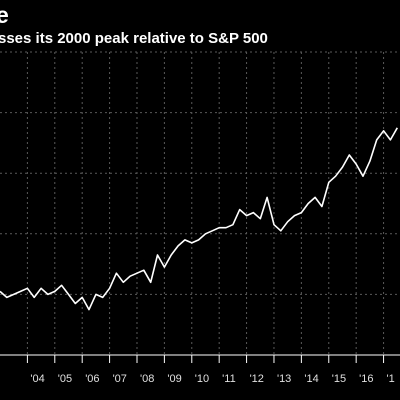  Describe the element at coordinates (311, 379) in the screenshot. I see `x-tick-label: '14` at that location.